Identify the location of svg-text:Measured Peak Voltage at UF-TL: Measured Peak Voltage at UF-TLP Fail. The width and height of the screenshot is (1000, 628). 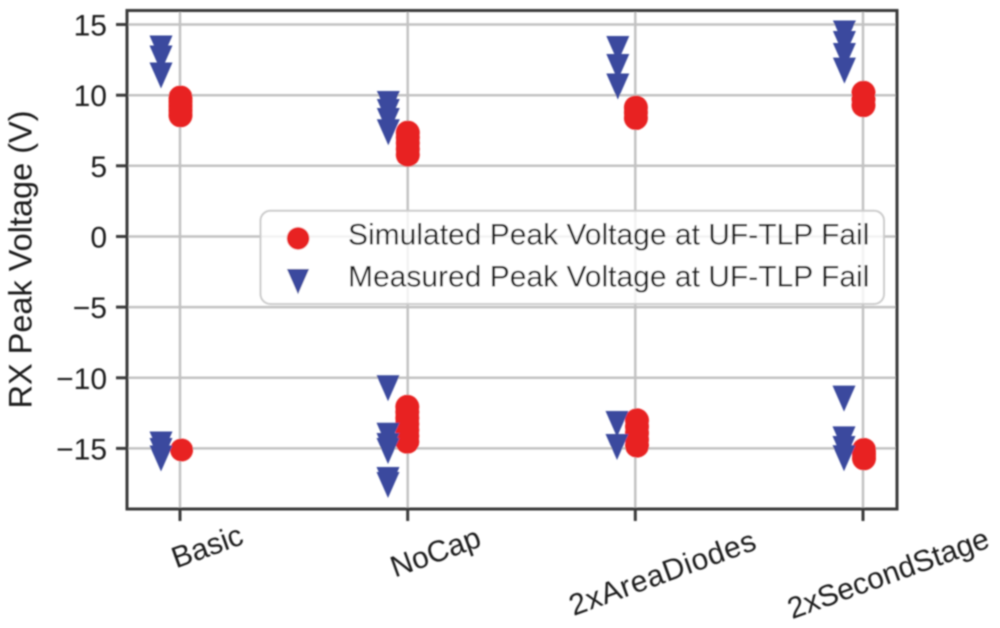
(608, 276).